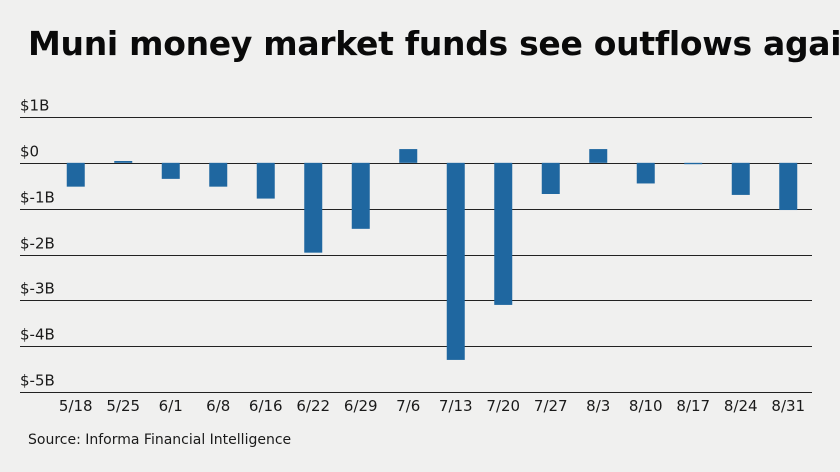 The width and height of the screenshot is (840, 472). I want to click on x-tick-label: 8/24, so click(741, 406).